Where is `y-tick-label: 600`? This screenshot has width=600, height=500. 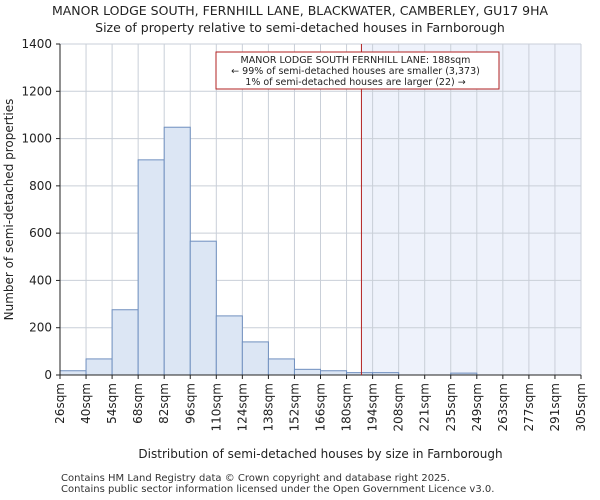
y-tick-label: 600 is located at coordinates (40, 233).